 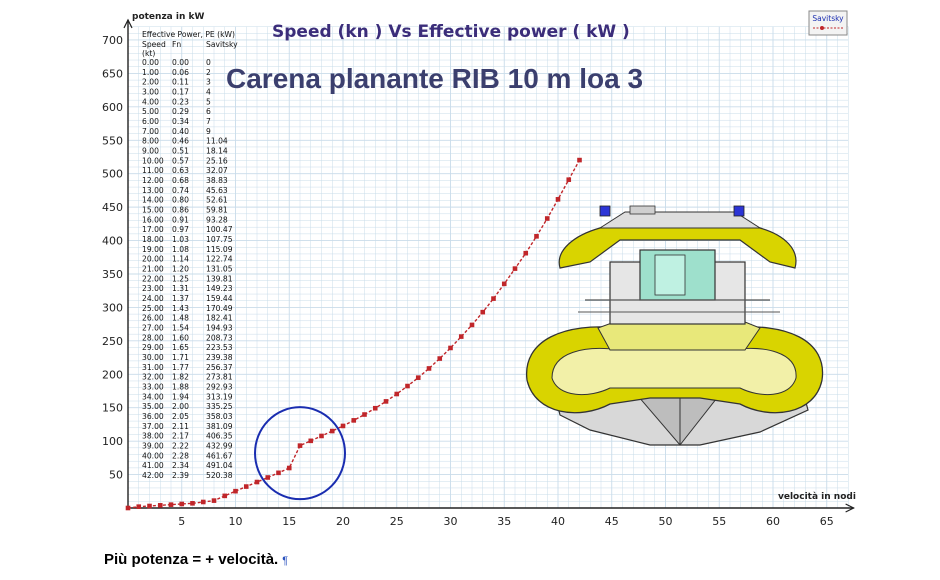 What do you see at coordinates (153, 475) in the screenshot?
I see `table-cell: 42.00` at bounding box center [153, 475].